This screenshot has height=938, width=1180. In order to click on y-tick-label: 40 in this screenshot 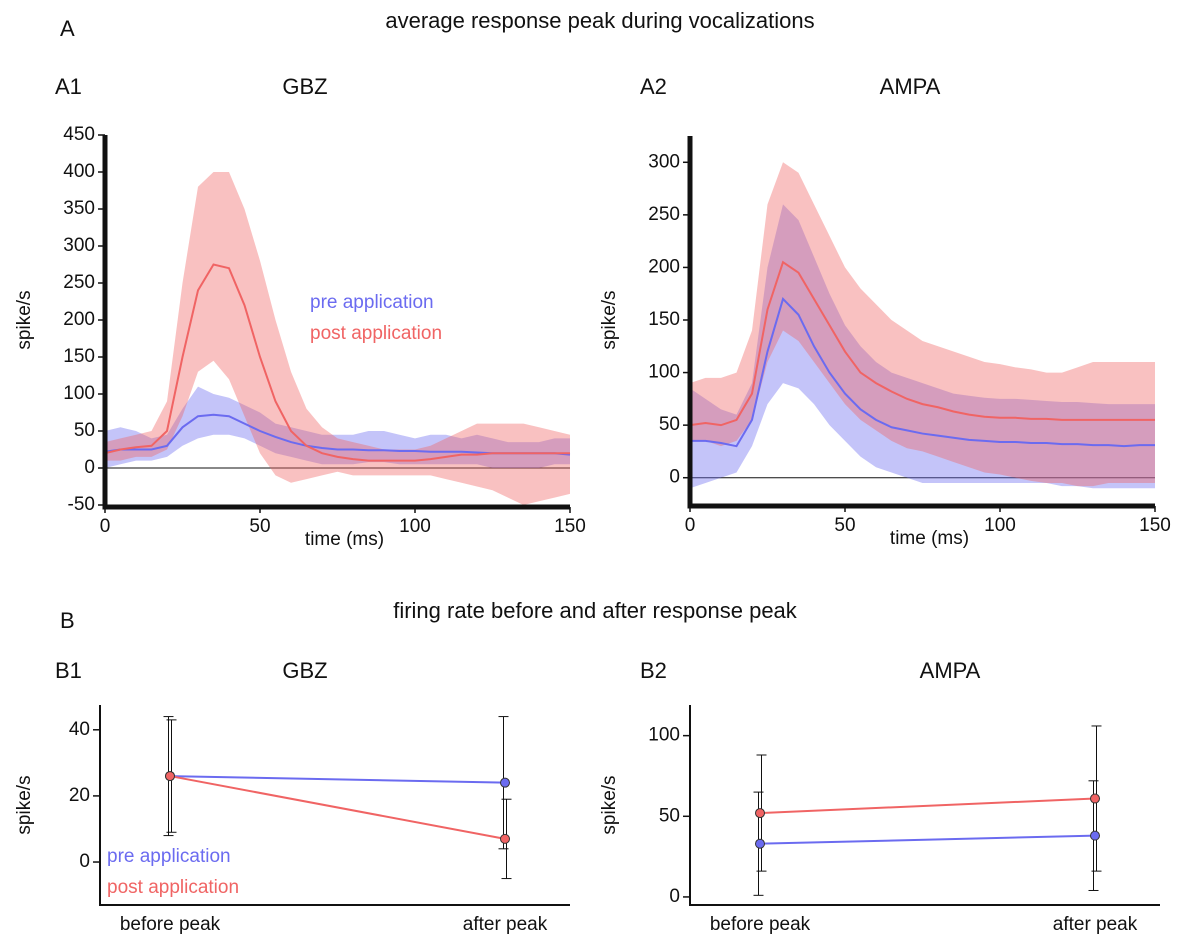, I will do `click(79, 729)`.